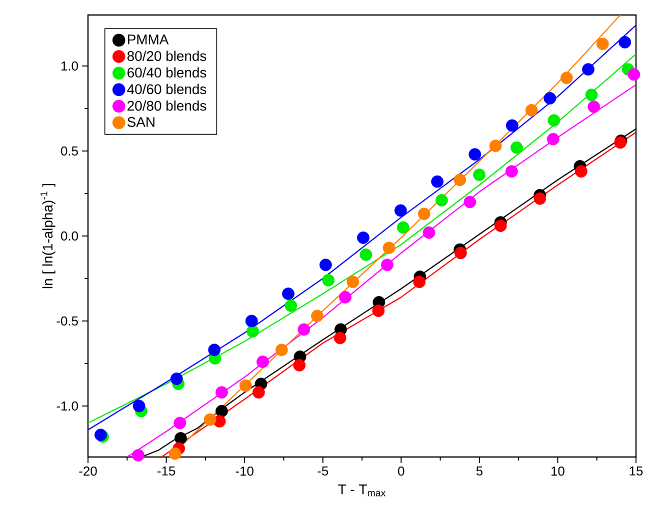 The height and width of the screenshot is (528, 648). Describe the element at coordinates (88, 471) in the screenshot. I see `x-tick-label: -20` at that location.